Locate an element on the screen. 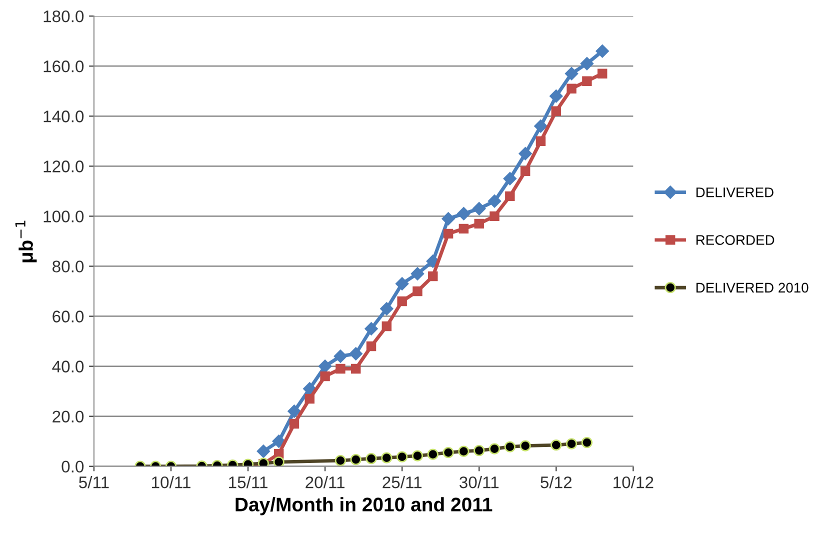 This screenshot has width=817, height=536. x-tick-label: 30/11 is located at coordinates (479, 482).